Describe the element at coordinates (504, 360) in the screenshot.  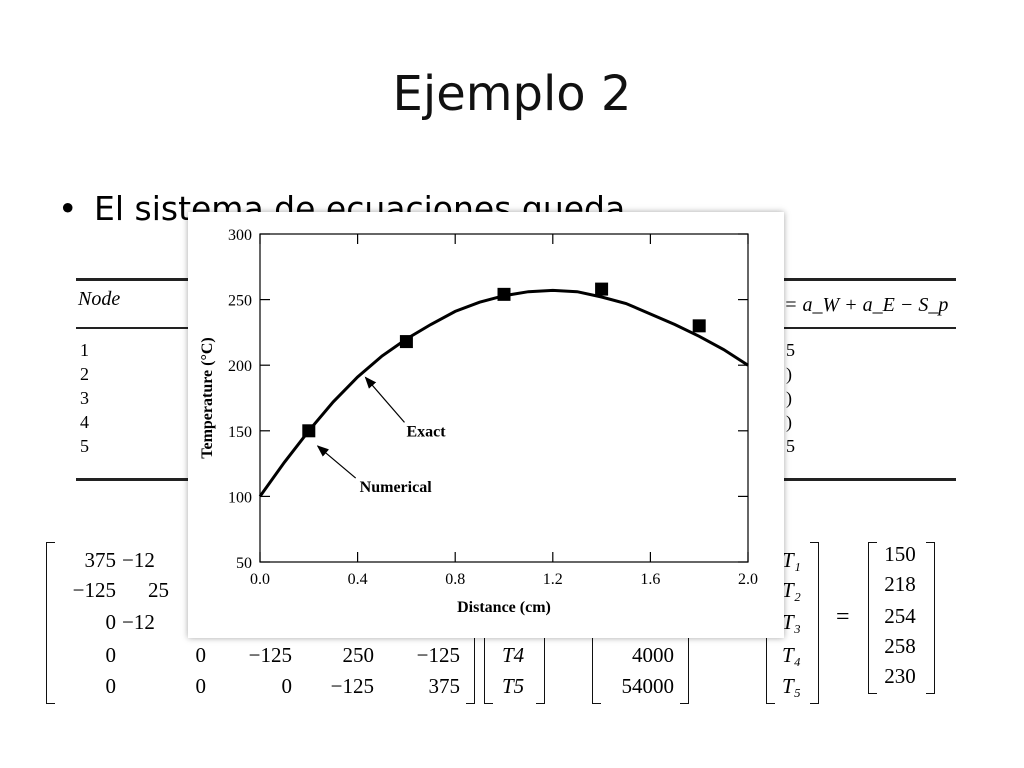
I see `series-numerical-markers` at that location.